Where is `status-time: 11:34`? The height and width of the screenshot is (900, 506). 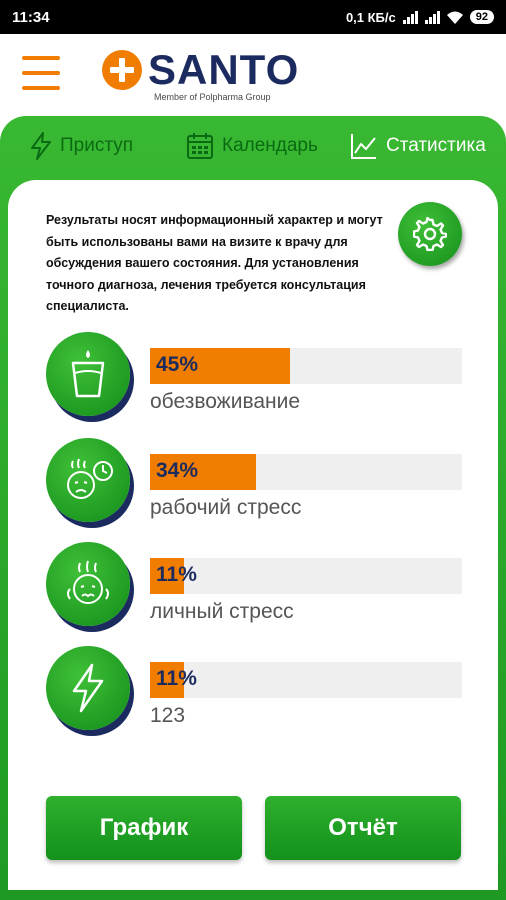 status-time: 11:34 is located at coordinates (31, 17).